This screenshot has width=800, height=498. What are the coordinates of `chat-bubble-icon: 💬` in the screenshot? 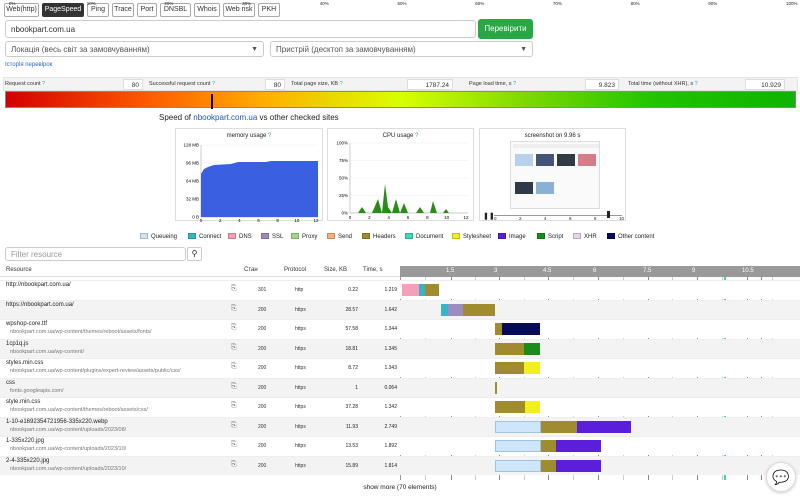 It's located at (781, 477).